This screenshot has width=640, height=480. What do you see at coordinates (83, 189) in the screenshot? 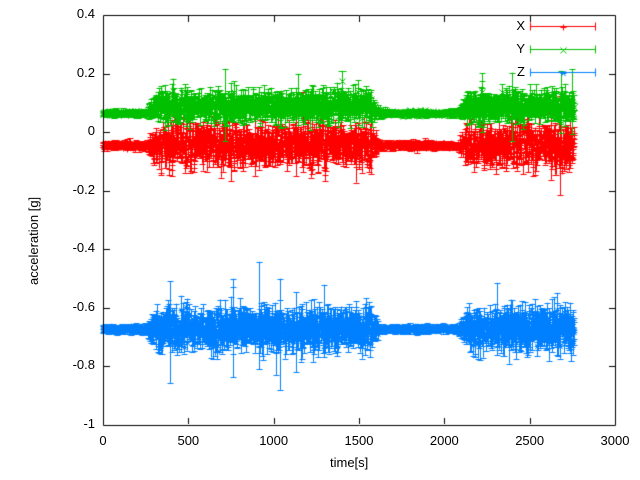
I see `y-tick-label: -0.2` at bounding box center [83, 189].